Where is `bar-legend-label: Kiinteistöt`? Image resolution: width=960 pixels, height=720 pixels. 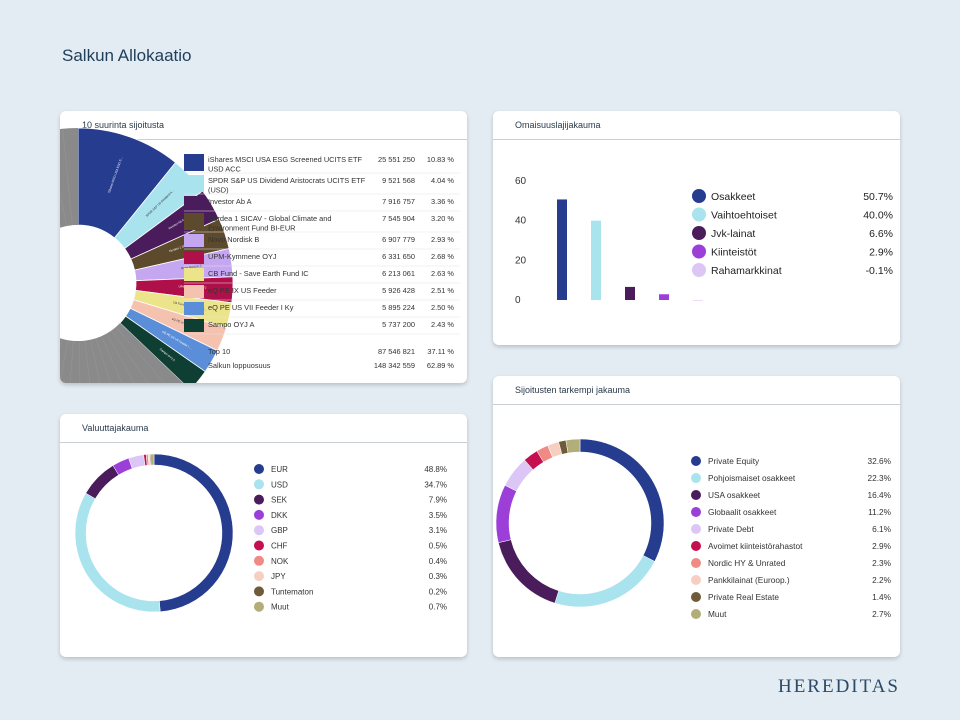 bar-legend-label: Kiinteistöt is located at coordinates (734, 253).